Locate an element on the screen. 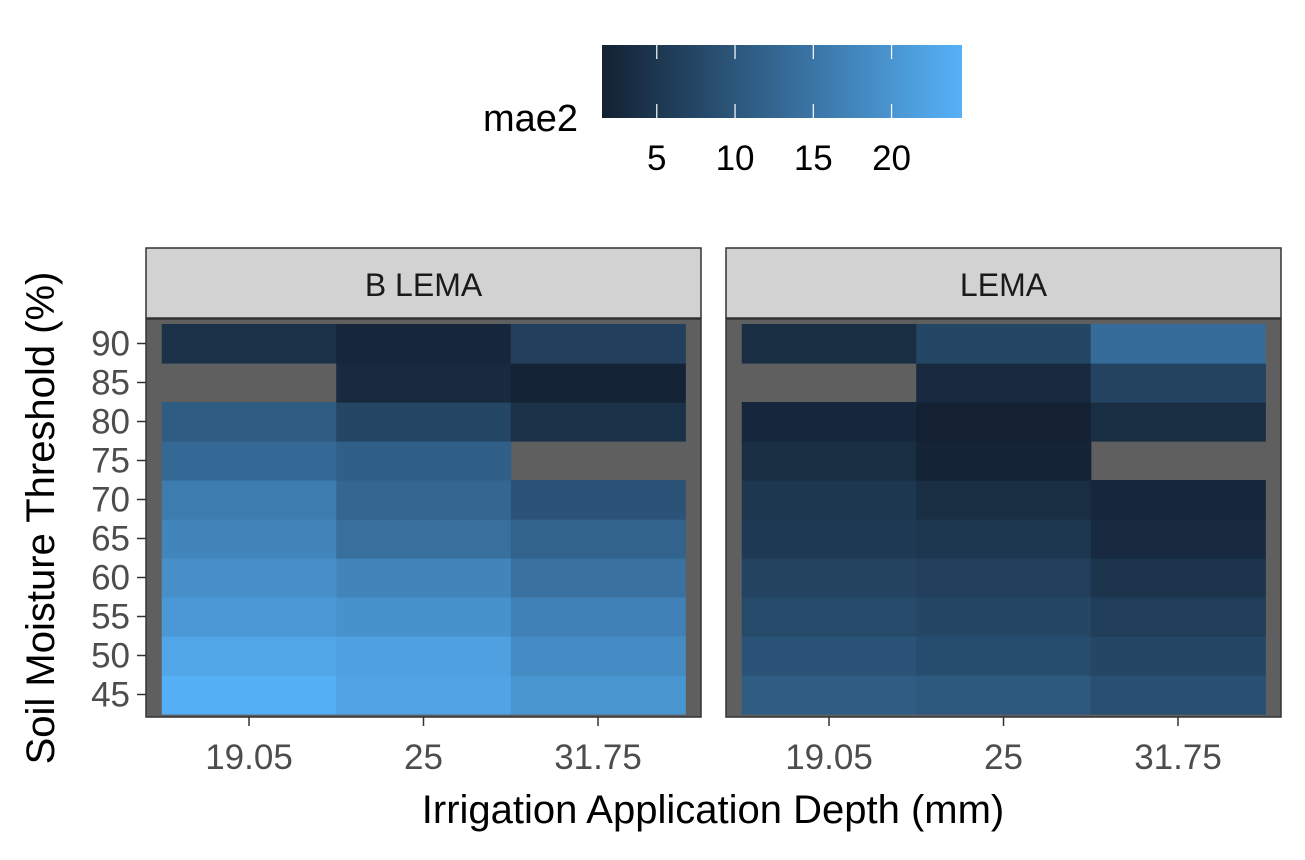 This screenshot has width=1305, height=860. y-tick-label: 65 is located at coordinates (110, 539).